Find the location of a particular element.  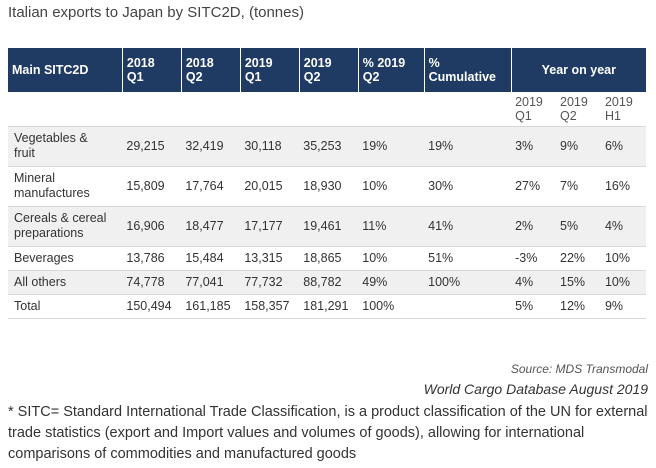

subheader-cell: 2019 Q1 is located at coordinates (529, 108).